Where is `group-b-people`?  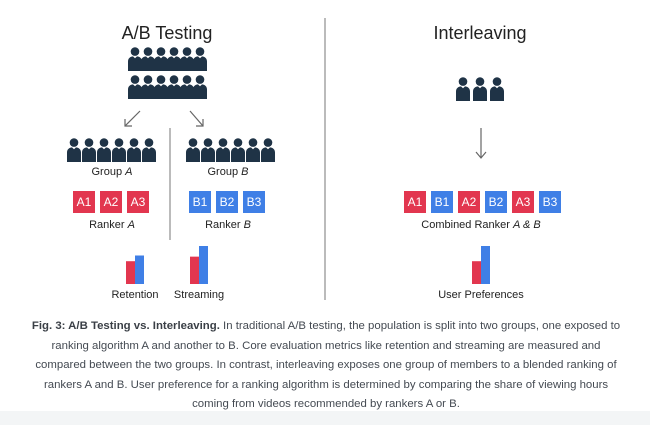
group-b-people is located at coordinates (230, 150).